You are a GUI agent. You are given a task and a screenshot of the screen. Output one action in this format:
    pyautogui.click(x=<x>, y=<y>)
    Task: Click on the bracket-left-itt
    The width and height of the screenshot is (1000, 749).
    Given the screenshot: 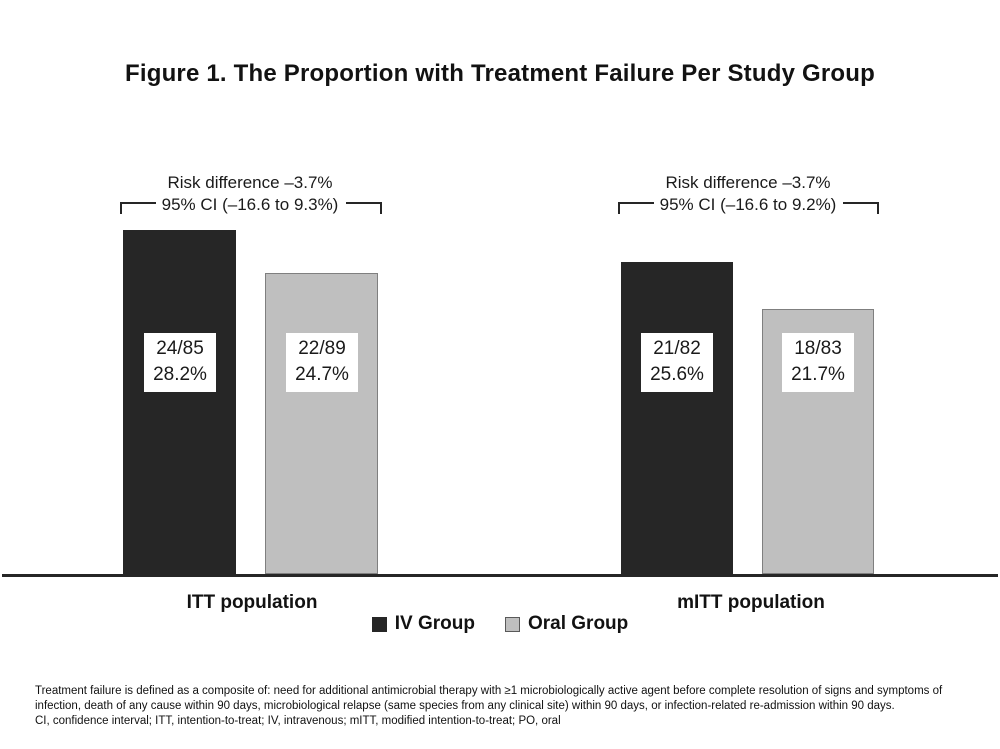 What is the action you would take?
    pyautogui.click(x=138, y=208)
    